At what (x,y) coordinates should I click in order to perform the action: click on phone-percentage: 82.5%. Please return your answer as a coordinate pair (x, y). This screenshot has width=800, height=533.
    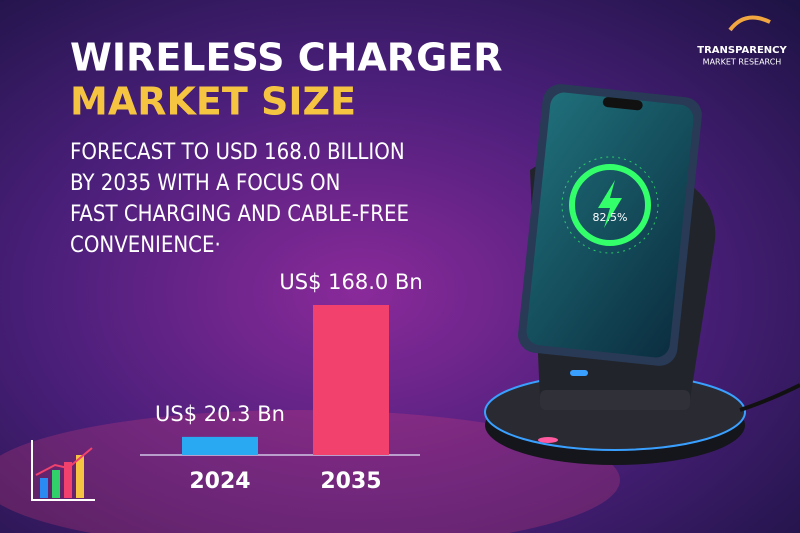
    Looking at the image, I should click on (610, 217).